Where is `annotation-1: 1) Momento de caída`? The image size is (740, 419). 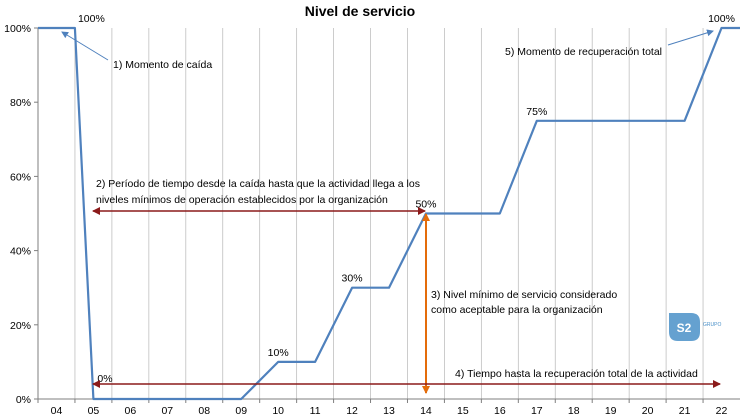
annotation-1: 1) Momento de caída is located at coordinates (162, 65).